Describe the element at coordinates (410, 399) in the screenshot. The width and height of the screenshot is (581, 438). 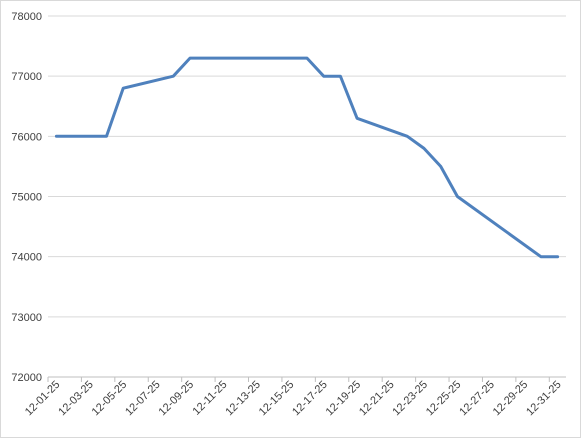
I see `x-tick-label-12-23-25: 12-23-25` at that location.